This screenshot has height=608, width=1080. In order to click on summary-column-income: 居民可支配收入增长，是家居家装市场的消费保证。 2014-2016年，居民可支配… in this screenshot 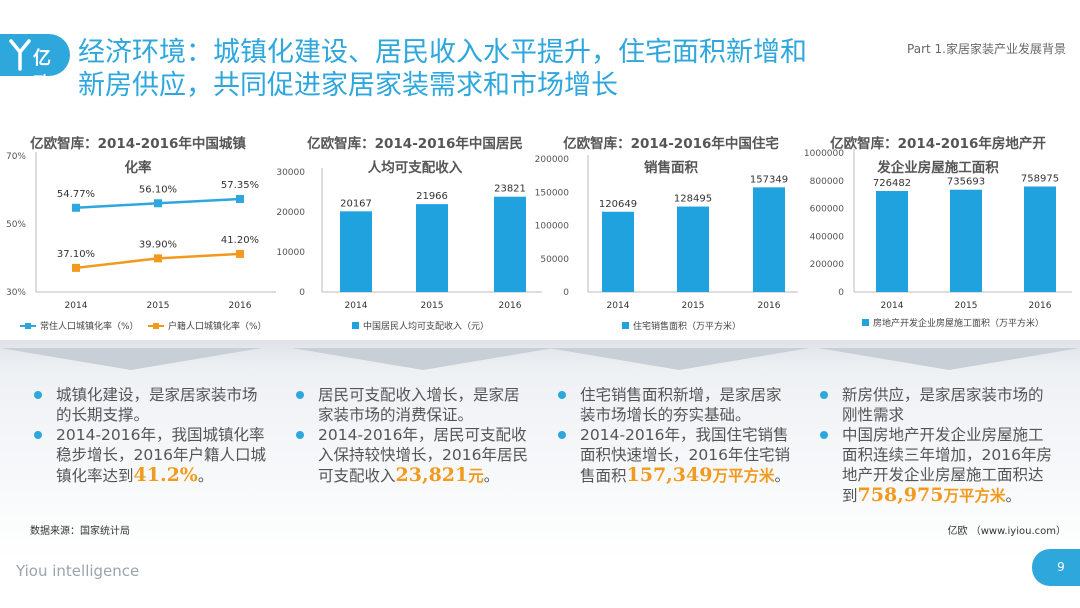, I will do `click(414, 435)`.